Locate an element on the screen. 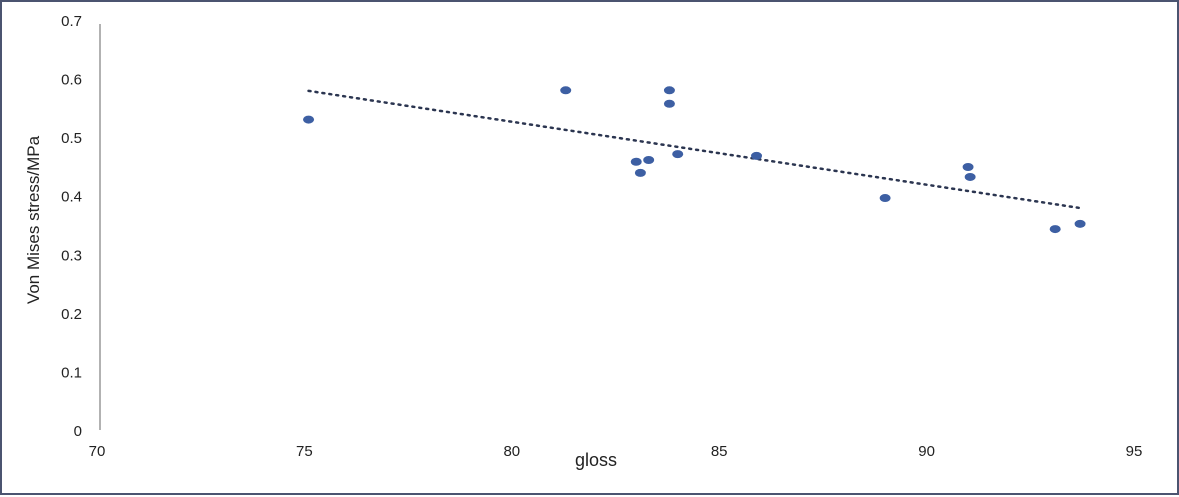 The image size is (1179, 497). x-tick-label: 90 is located at coordinates (926, 451).